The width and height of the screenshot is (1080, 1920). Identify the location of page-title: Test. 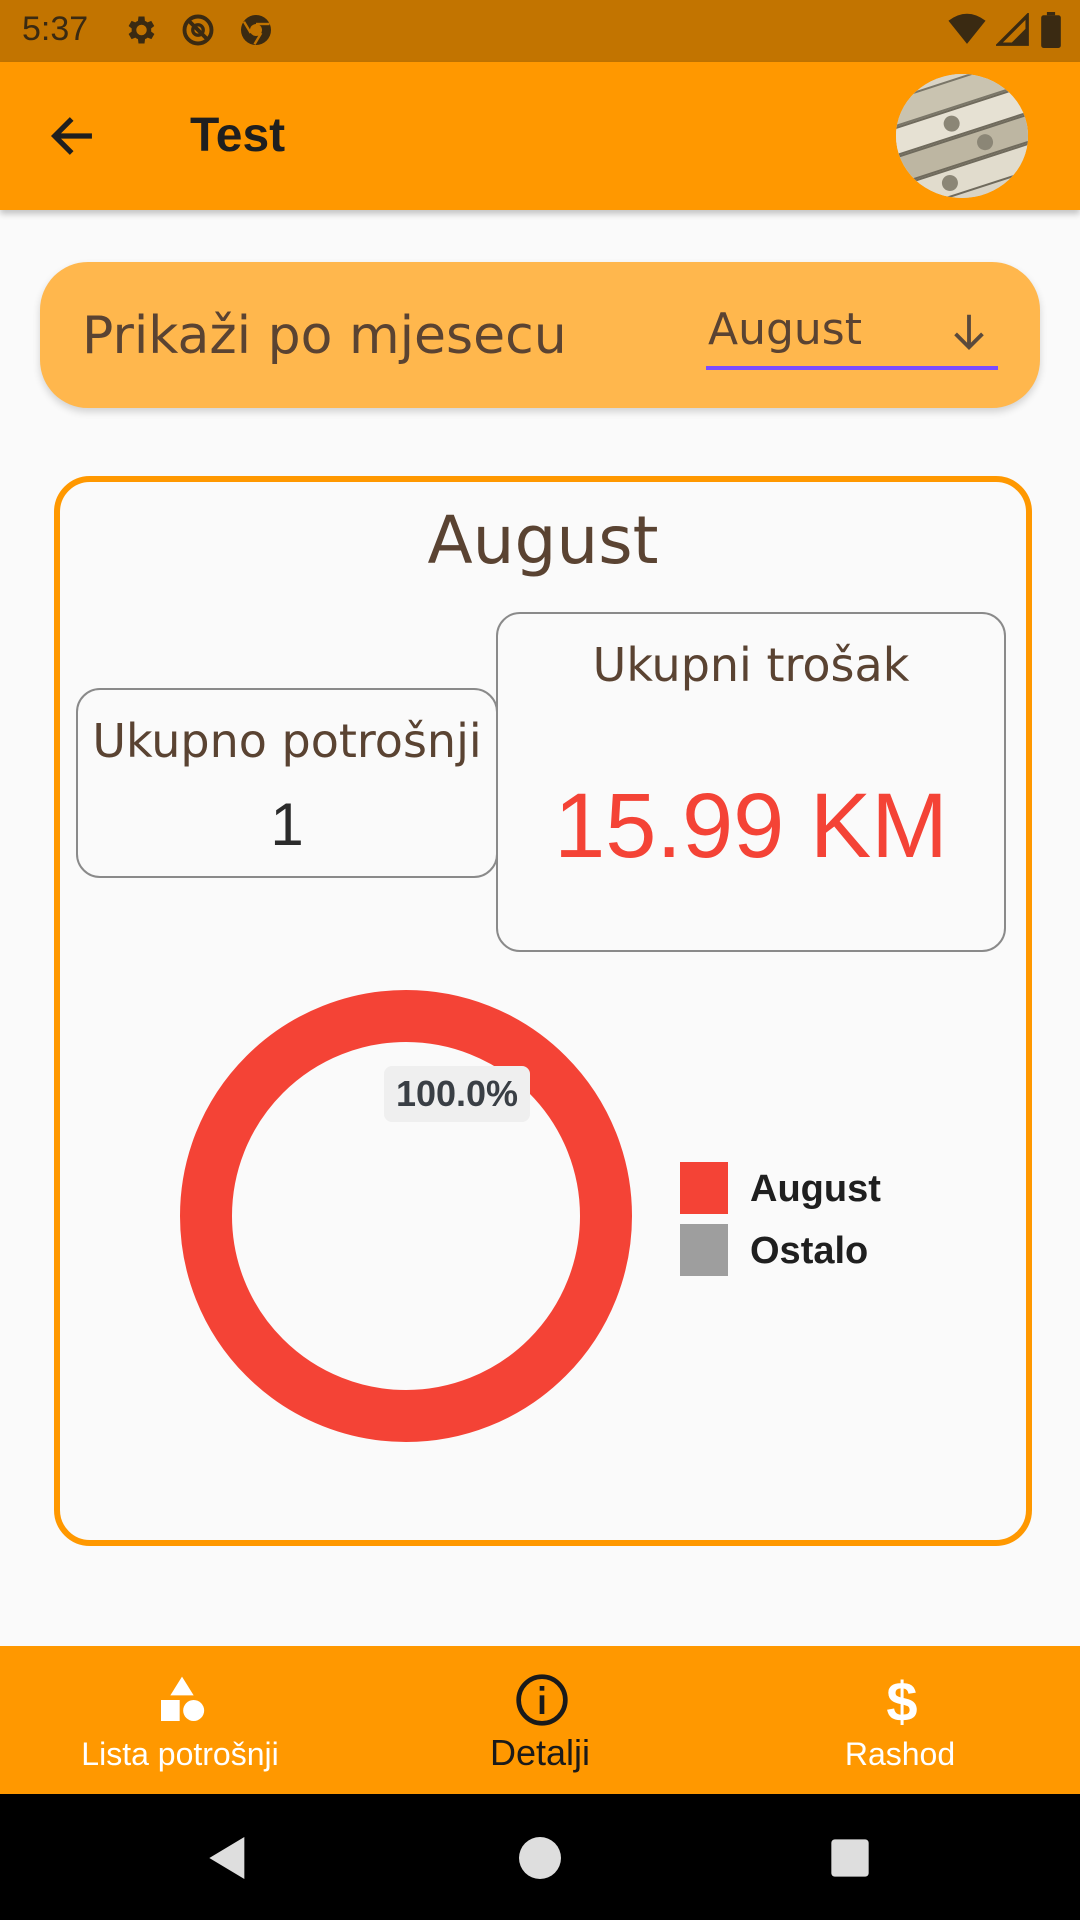
(238, 135).